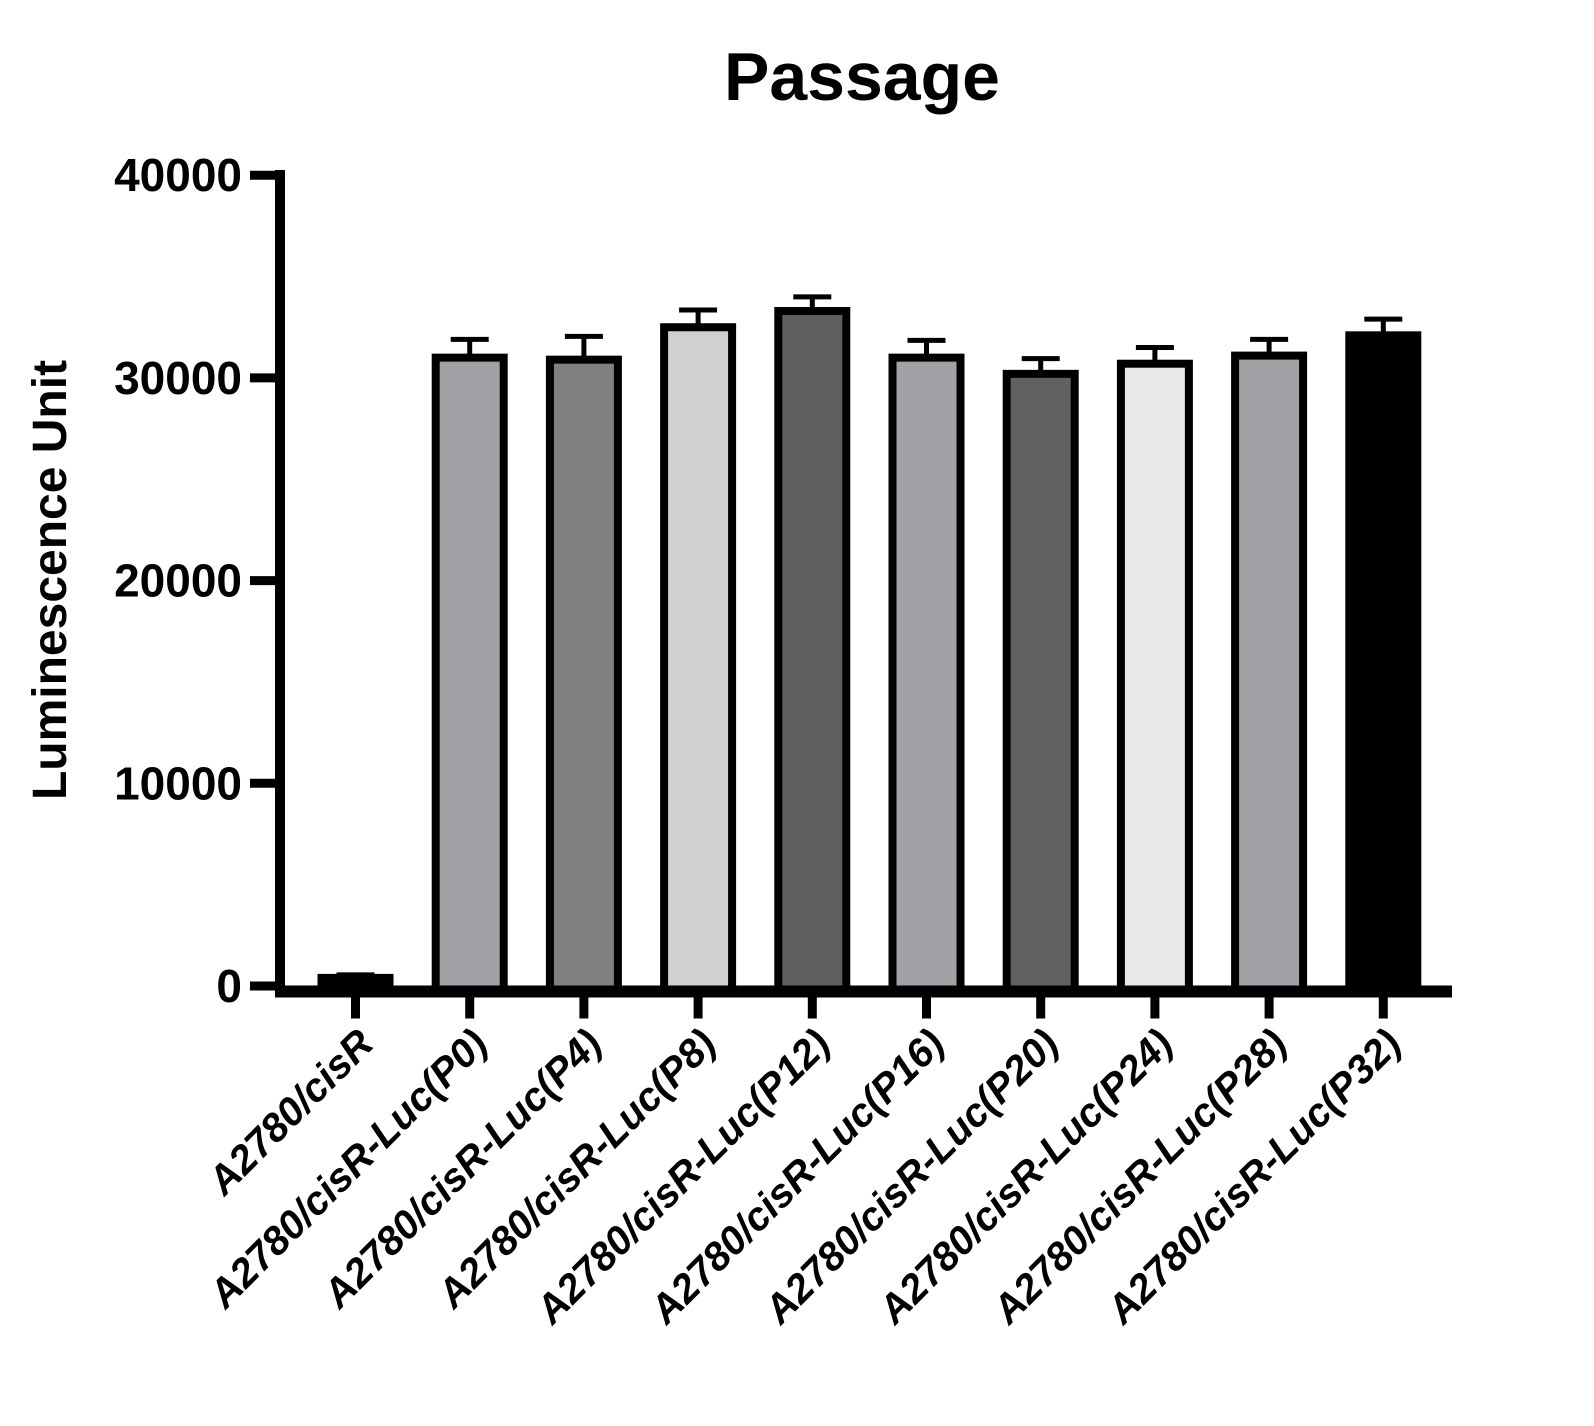 The image size is (1594, 1426). I want to click on y-tick-label: 10000, so click(178, 783).